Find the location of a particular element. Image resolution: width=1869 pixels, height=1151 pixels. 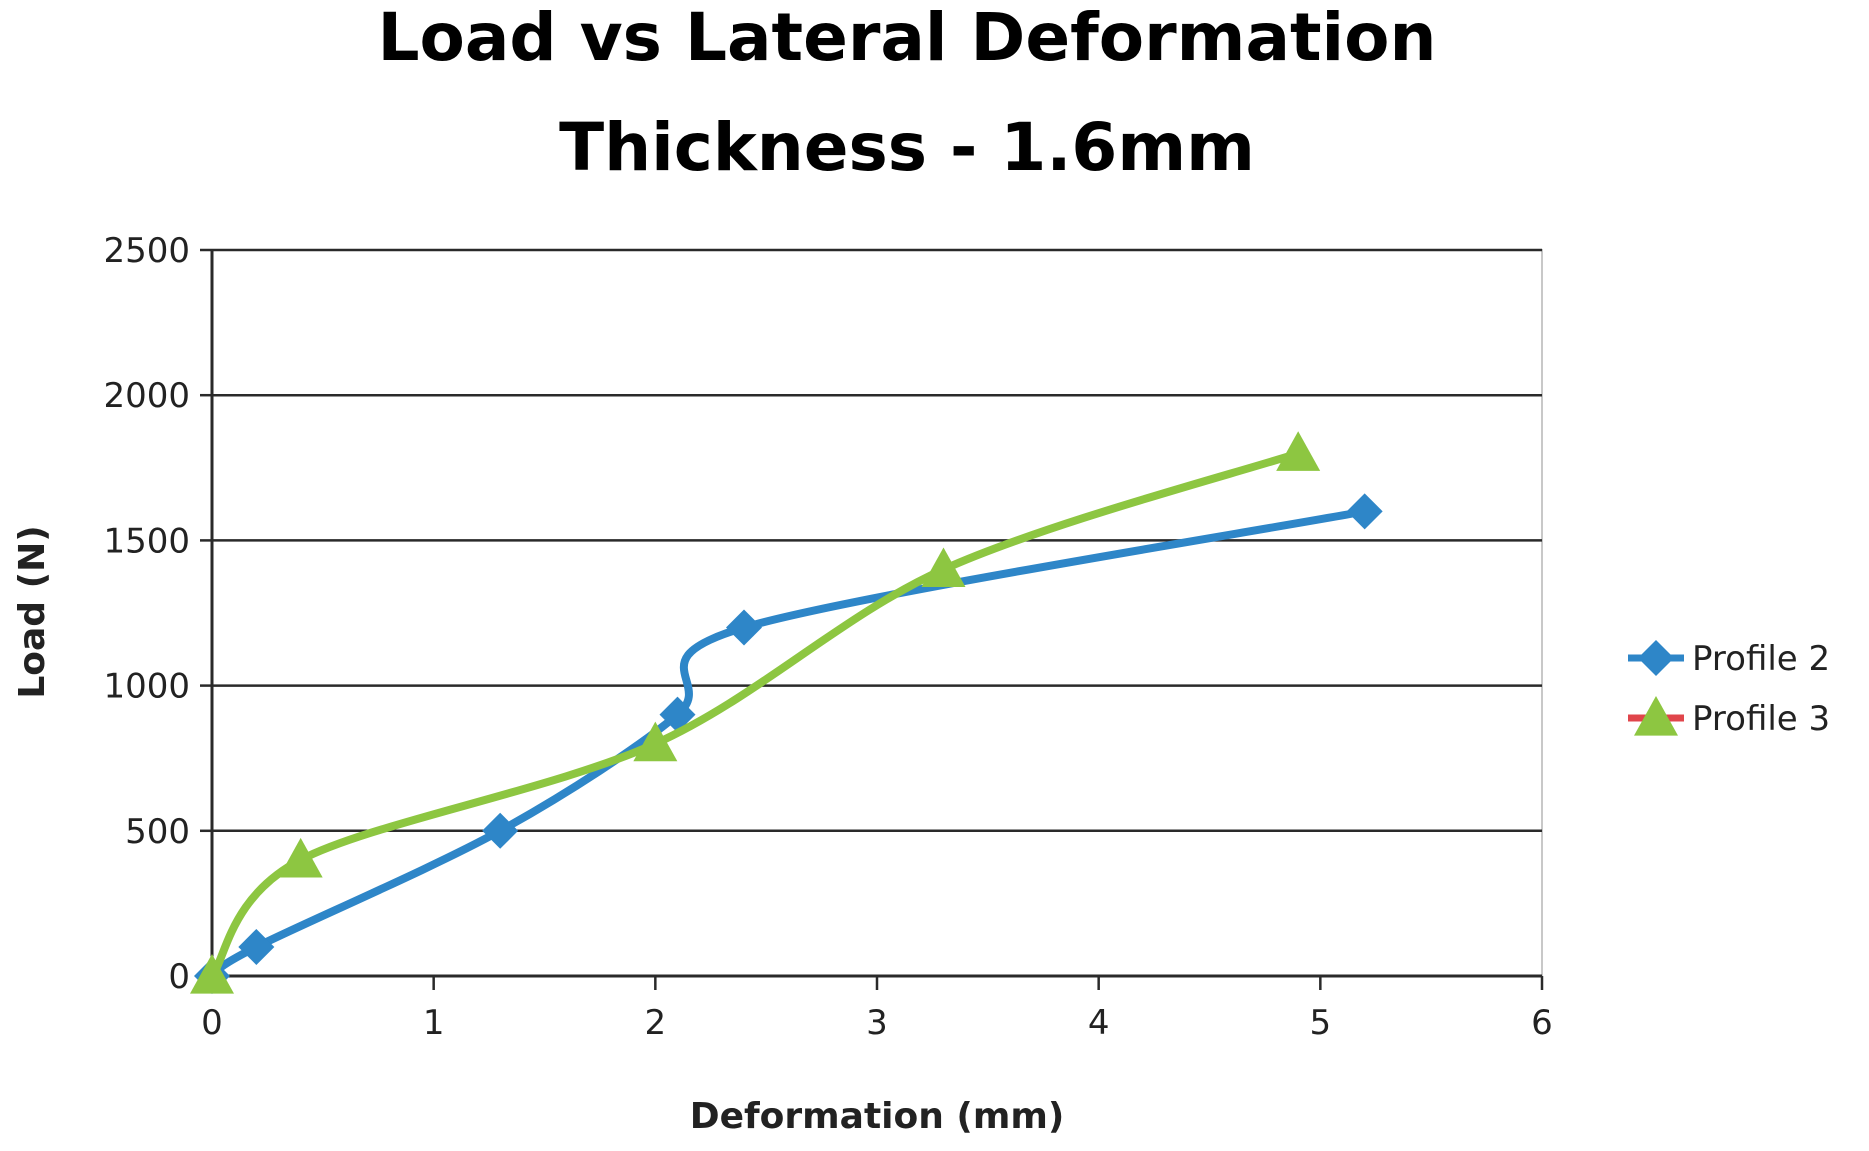

legend-item-1: Profile 2 is located at coordinates (1729, 659).